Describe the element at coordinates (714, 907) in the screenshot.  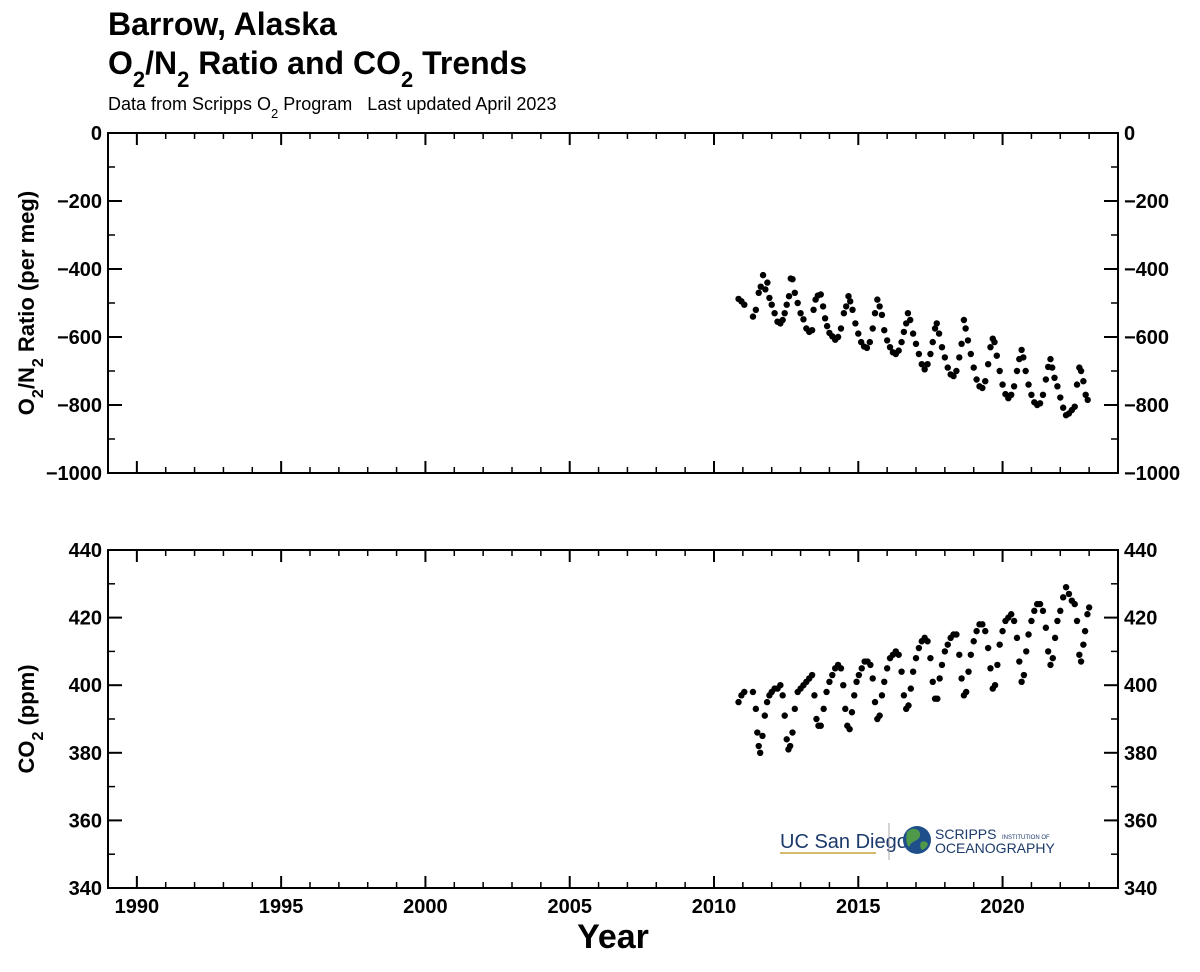
I see `x-tick-label: 2010` at that location.